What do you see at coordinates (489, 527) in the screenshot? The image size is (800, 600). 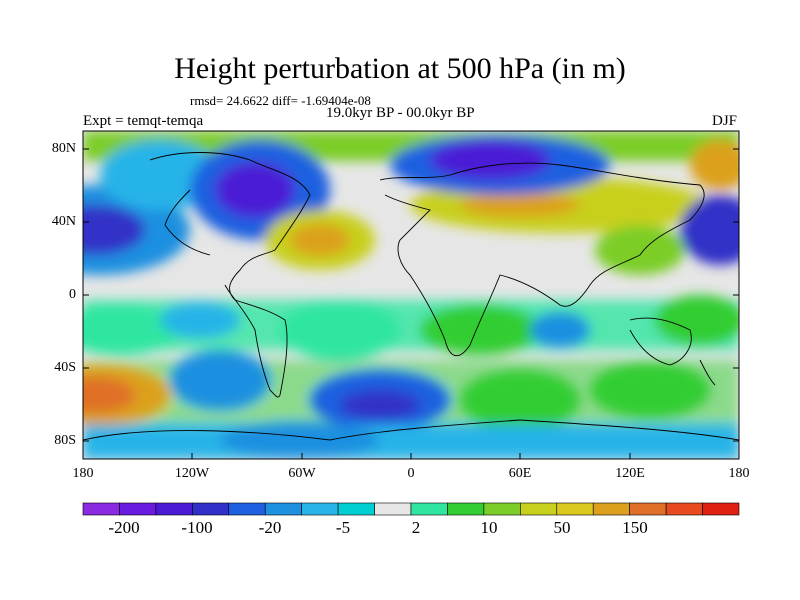 I see `colorbar-label: 10` at bounding box center [489, 527].